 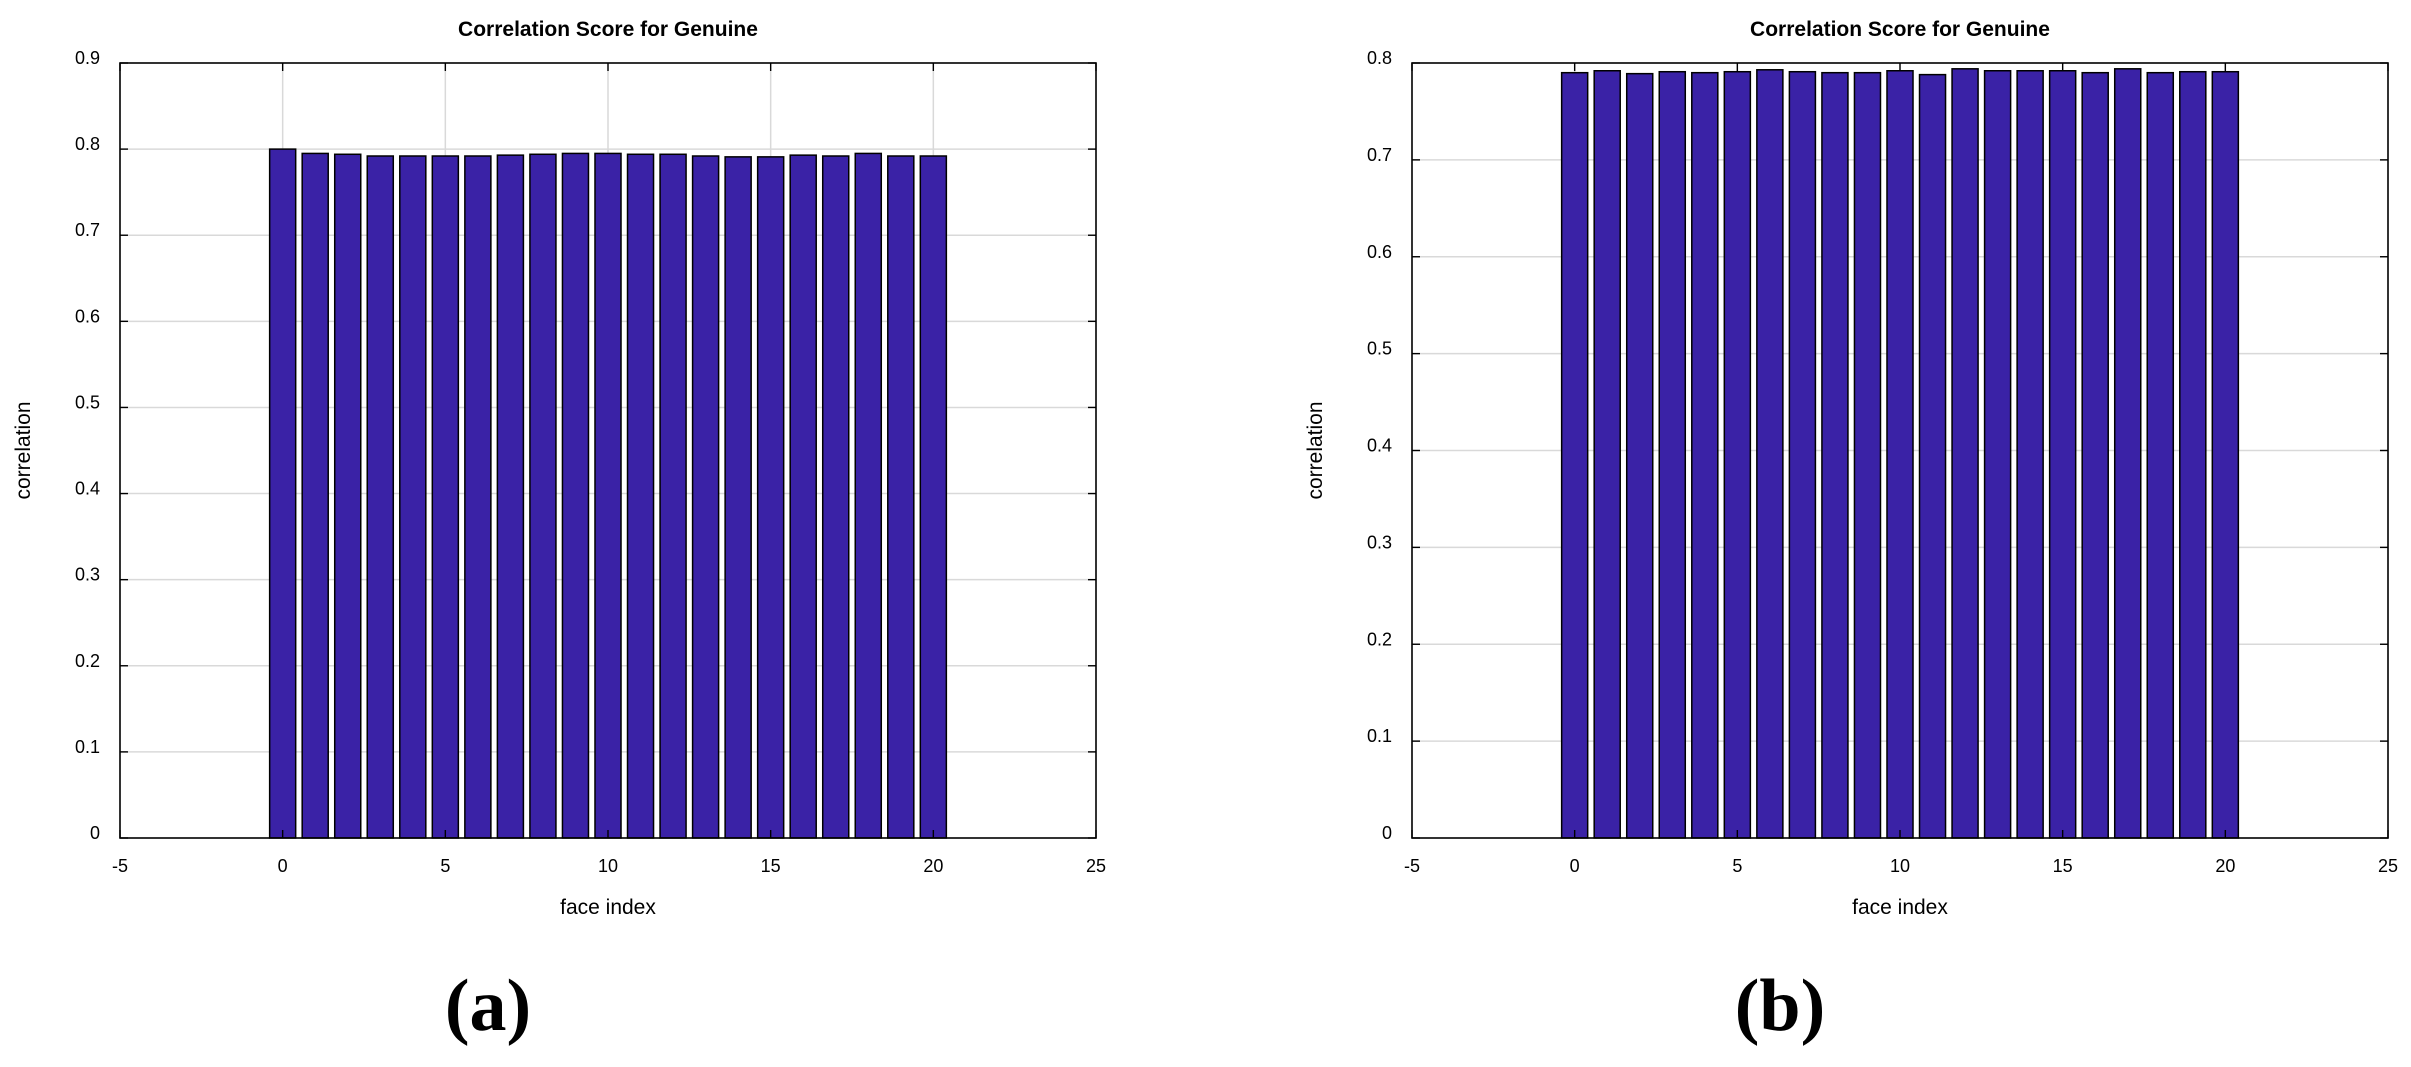 I want to click on chart2-ytick-label: 0.5, so click(x=1379, y=349).